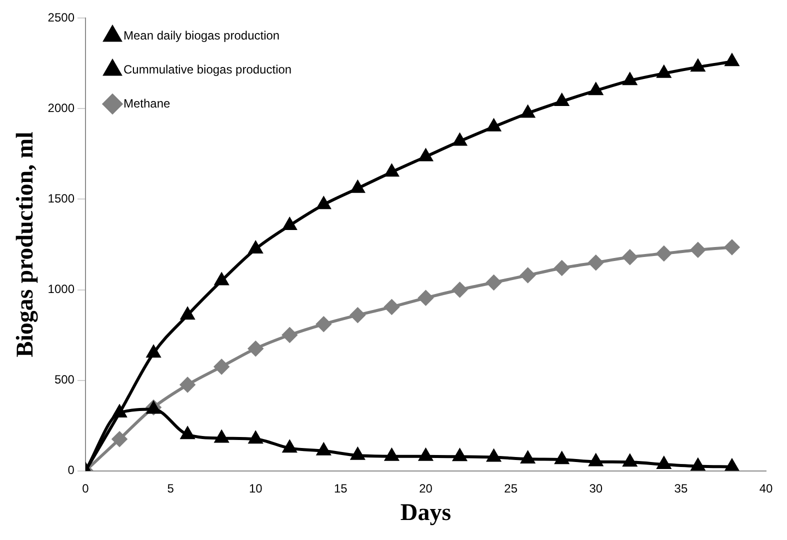  Describe the element at coordinates (147, 103) in the screenshot. I see `legend-label: Methane` at that location.